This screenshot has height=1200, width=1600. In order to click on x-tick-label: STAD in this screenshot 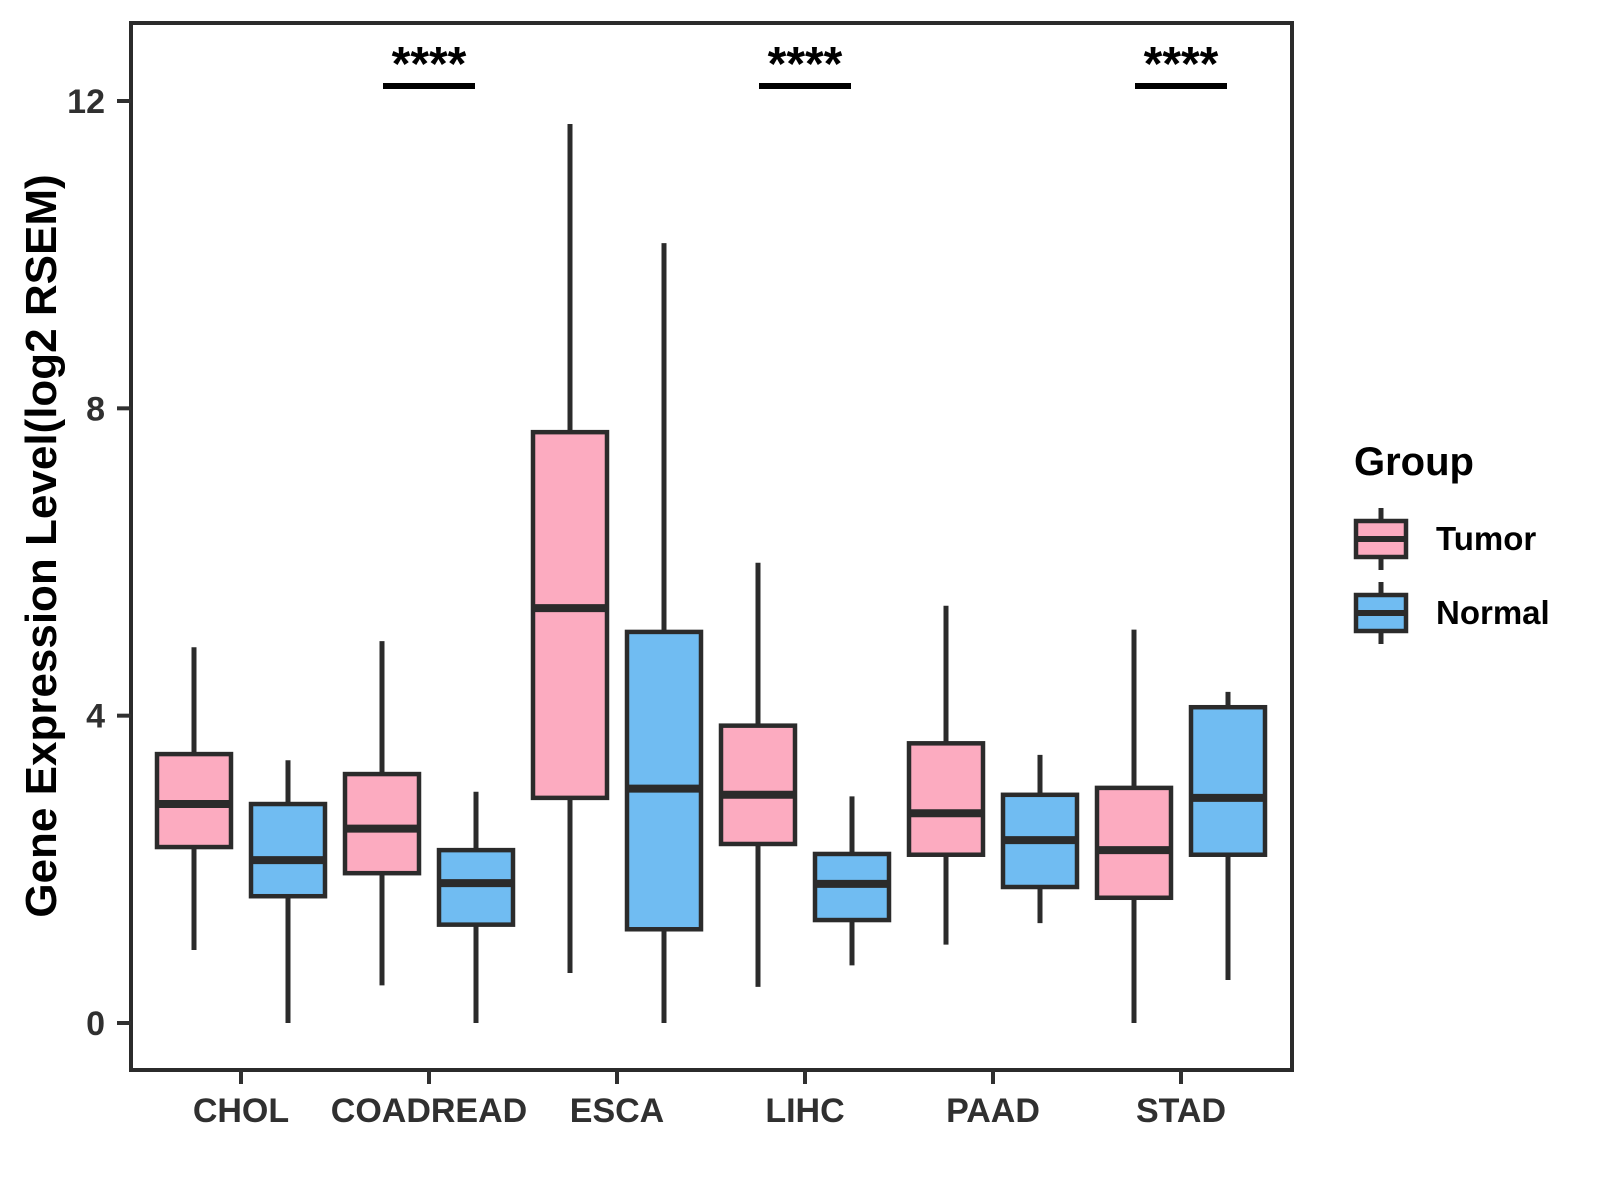, I will do `click(1181, 1111)`.